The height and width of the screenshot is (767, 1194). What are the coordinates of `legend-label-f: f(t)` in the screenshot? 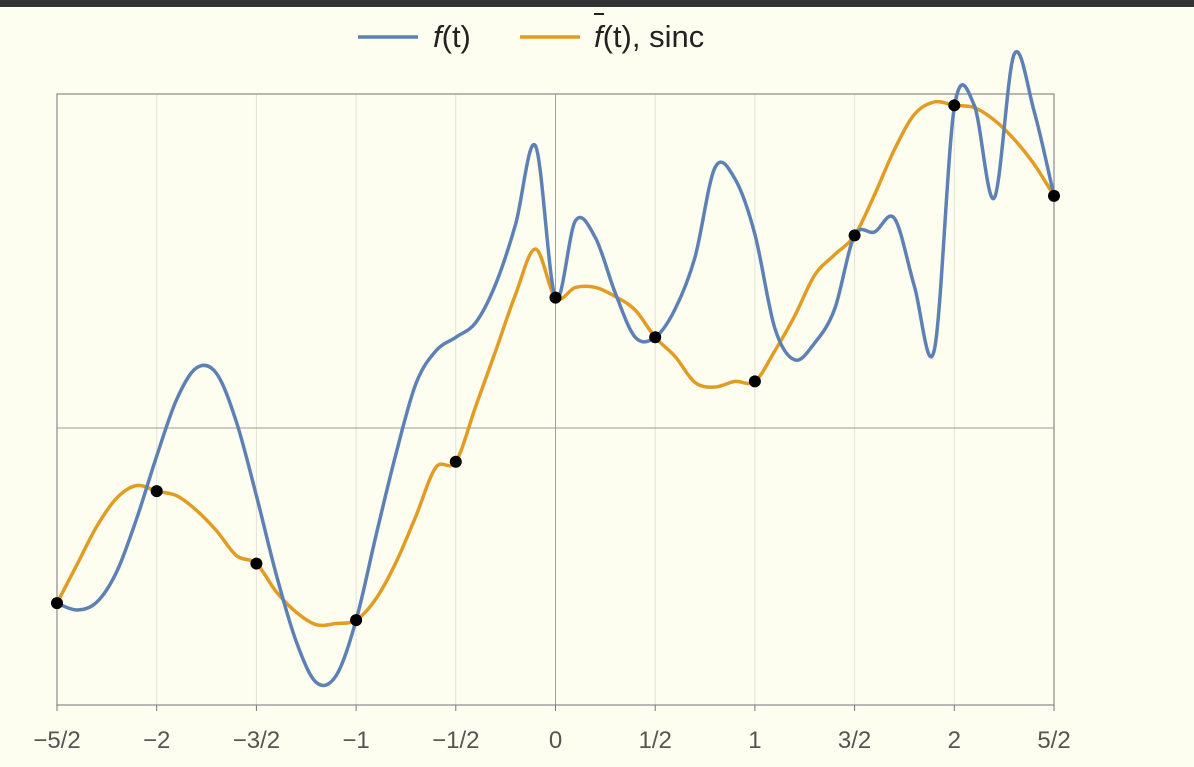 It's located at (452, 36).